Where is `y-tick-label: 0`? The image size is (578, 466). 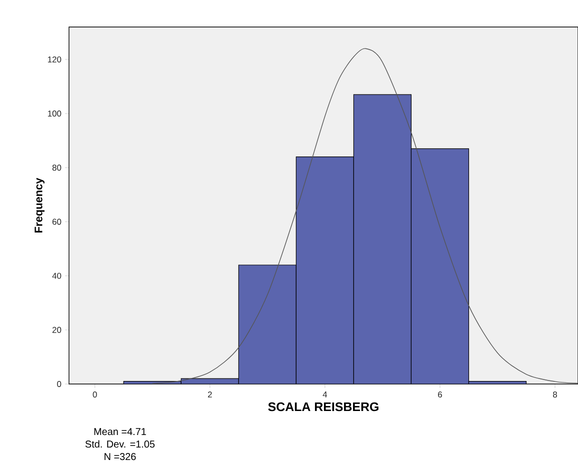 y-tick-label: 0 is located at coordinates (59, 384).